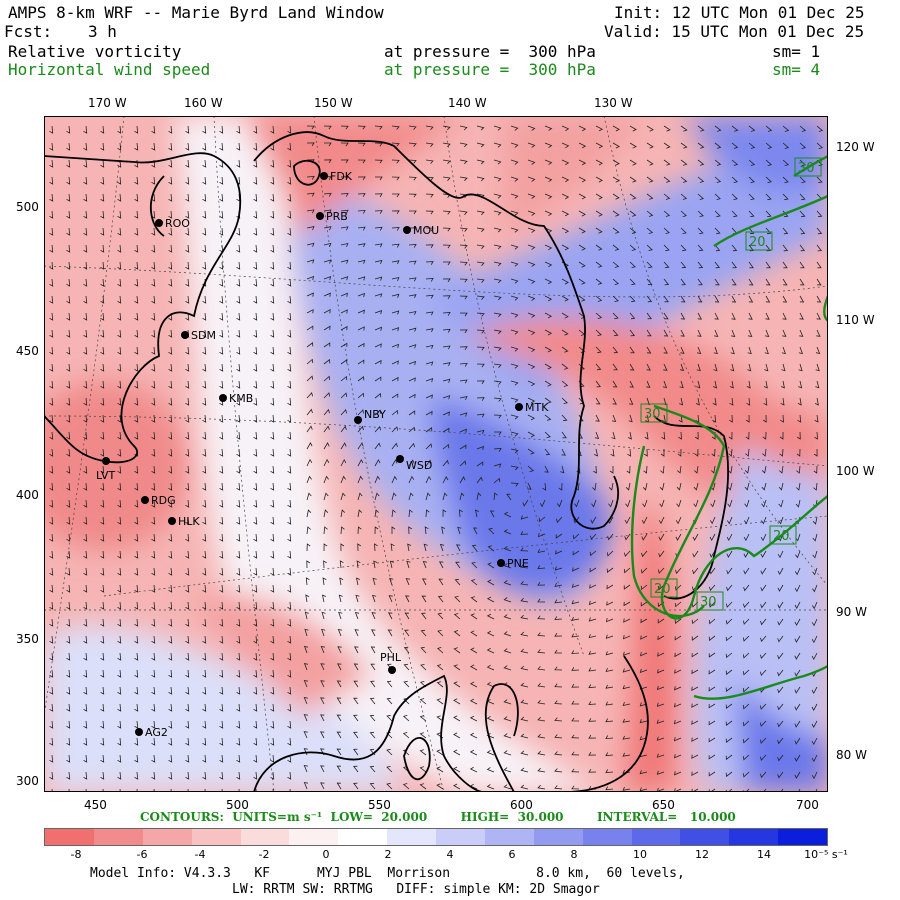 The width and height of the screenshot is (900, 900). I want to click on right-lon-label: 90 W, so click(851, 612).